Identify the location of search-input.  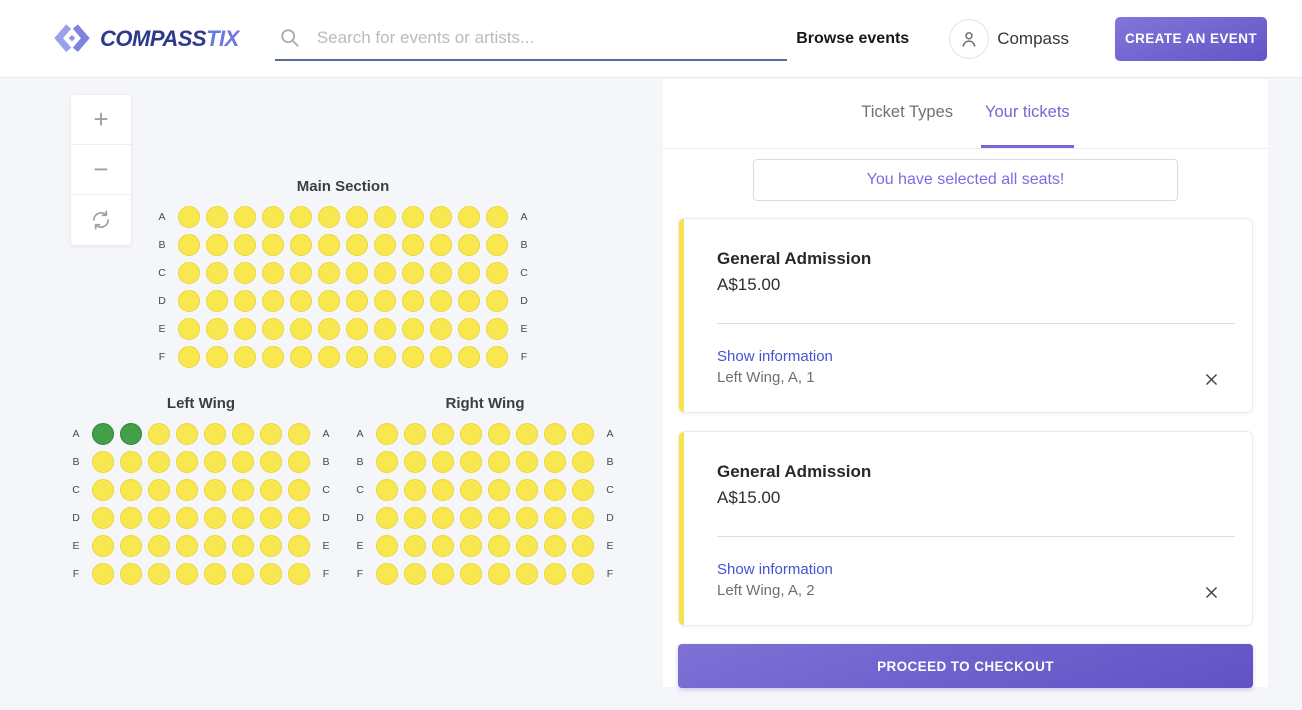
(551, 37).